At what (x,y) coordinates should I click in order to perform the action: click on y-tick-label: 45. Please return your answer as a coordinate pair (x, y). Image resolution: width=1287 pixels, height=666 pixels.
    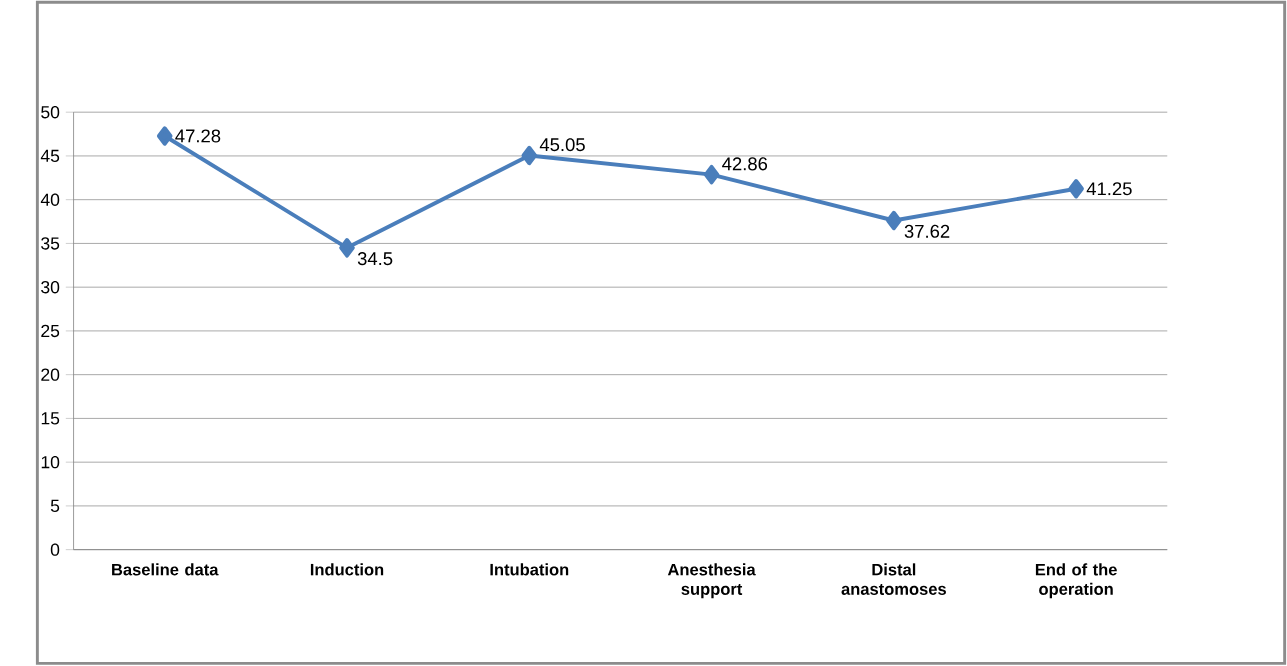
    Looking at the image, I should click on (50, 156).